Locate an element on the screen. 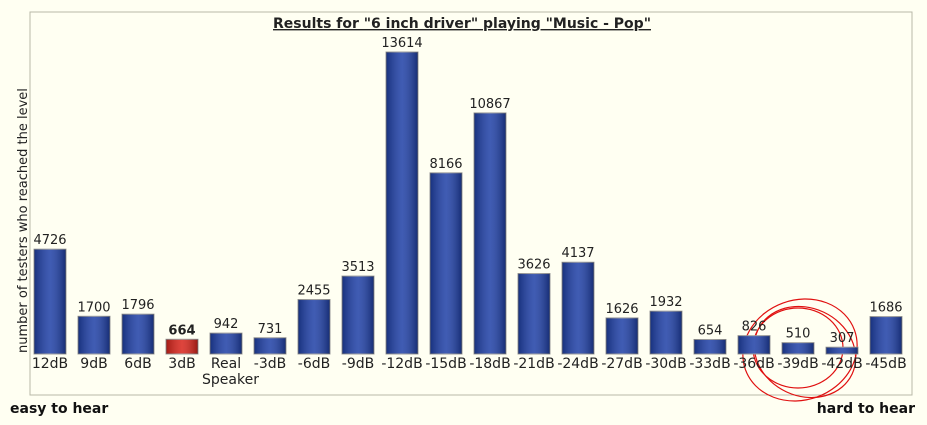  x-tick-label: -30dB is located at coordinates (666, 364).